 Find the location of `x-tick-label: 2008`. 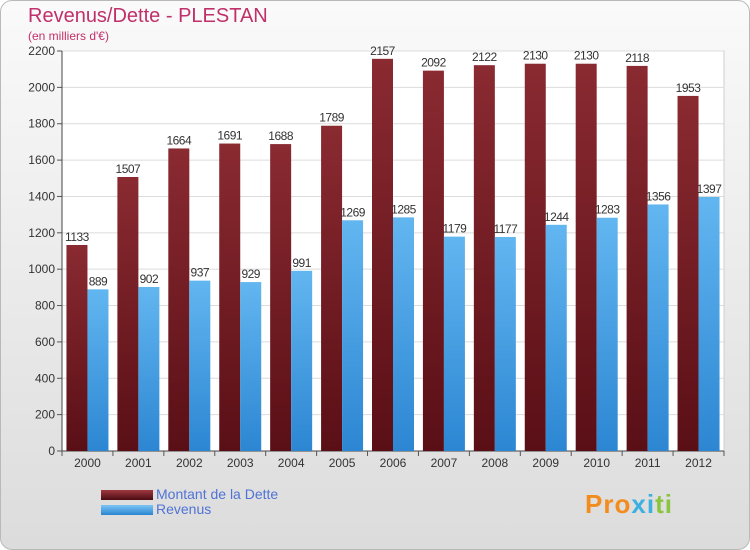

x-tick-label: 2008 is located at coordinates (494, 463).